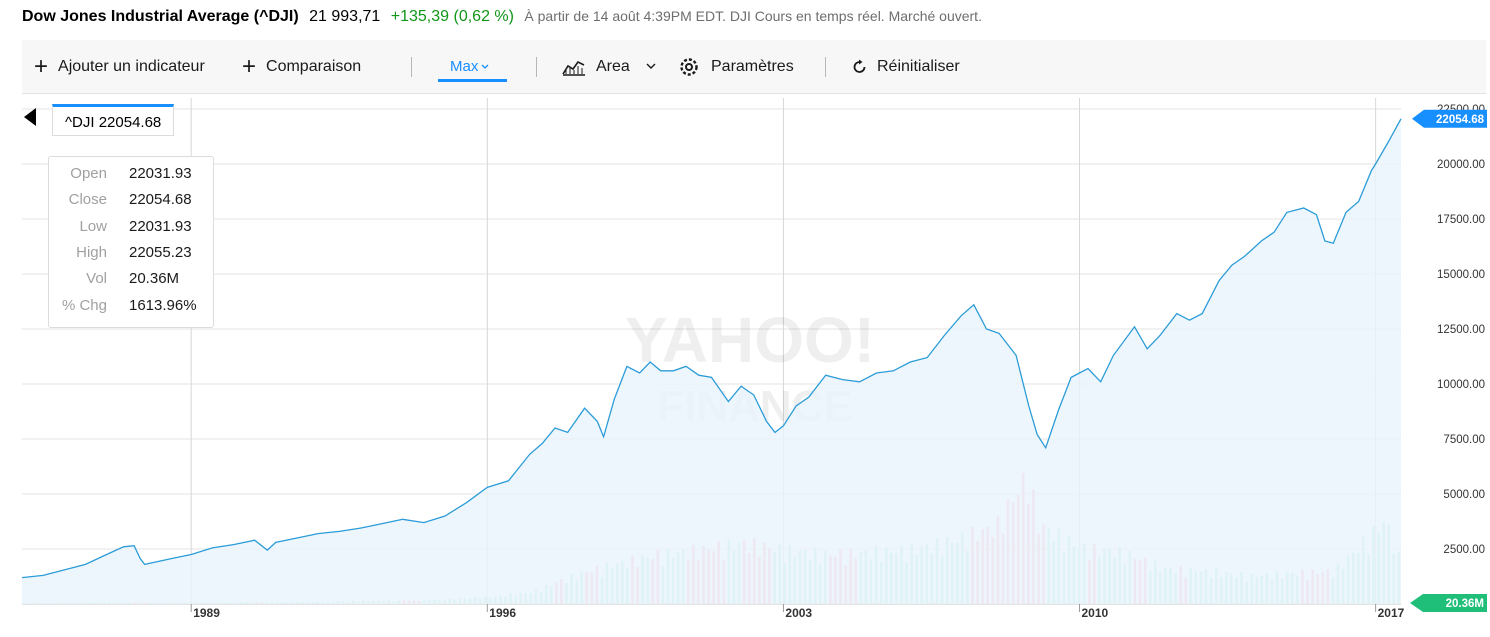 This screenshot has height=637, width=1490. What do you see at coordinates (314, 66) in the screenshot?
I see `compare-label: Comparaison` at bounding box center [314, 66].